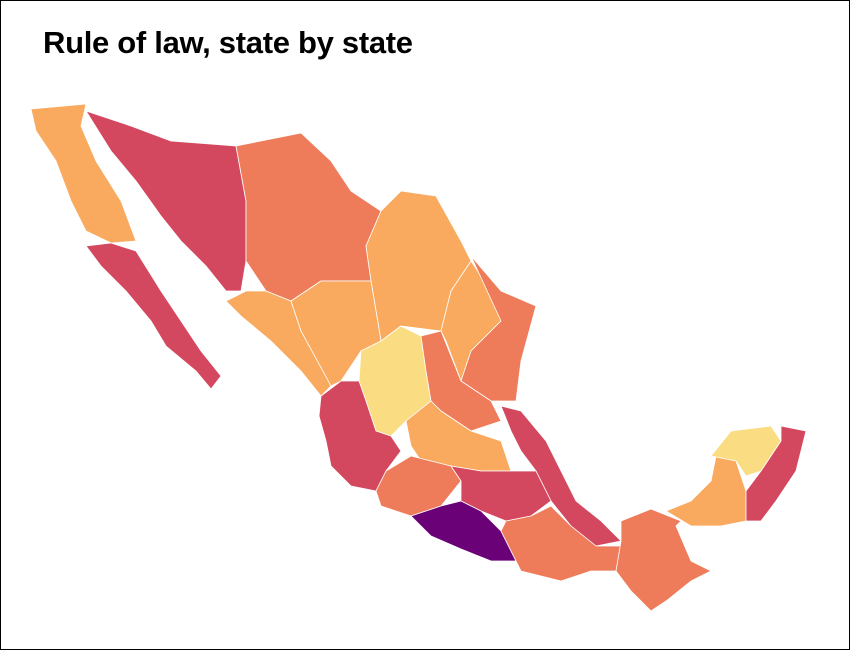 Image resolution: width=850 pixels, height=650 pixels. Describe the element at coordinates (228, 42) in the screenshot. I see `map-title: Rule of law, state by state` at that location.